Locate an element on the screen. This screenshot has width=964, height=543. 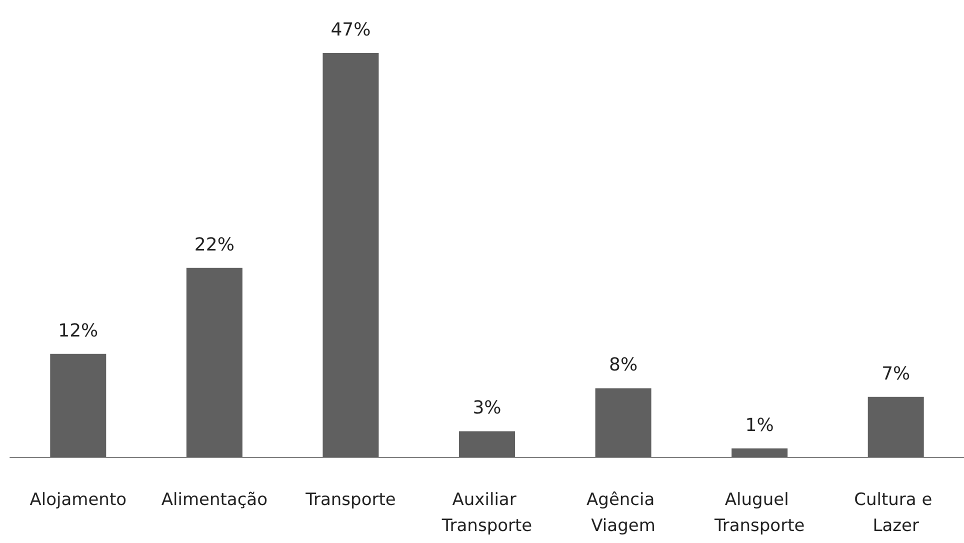
data-label: 3% is located at coordinates (487, 408).